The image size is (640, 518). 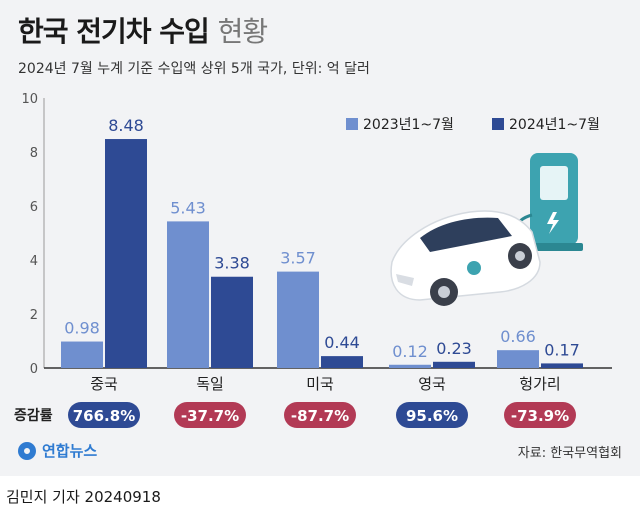 I want to click on car-headlight, so click(x=405, y=280).